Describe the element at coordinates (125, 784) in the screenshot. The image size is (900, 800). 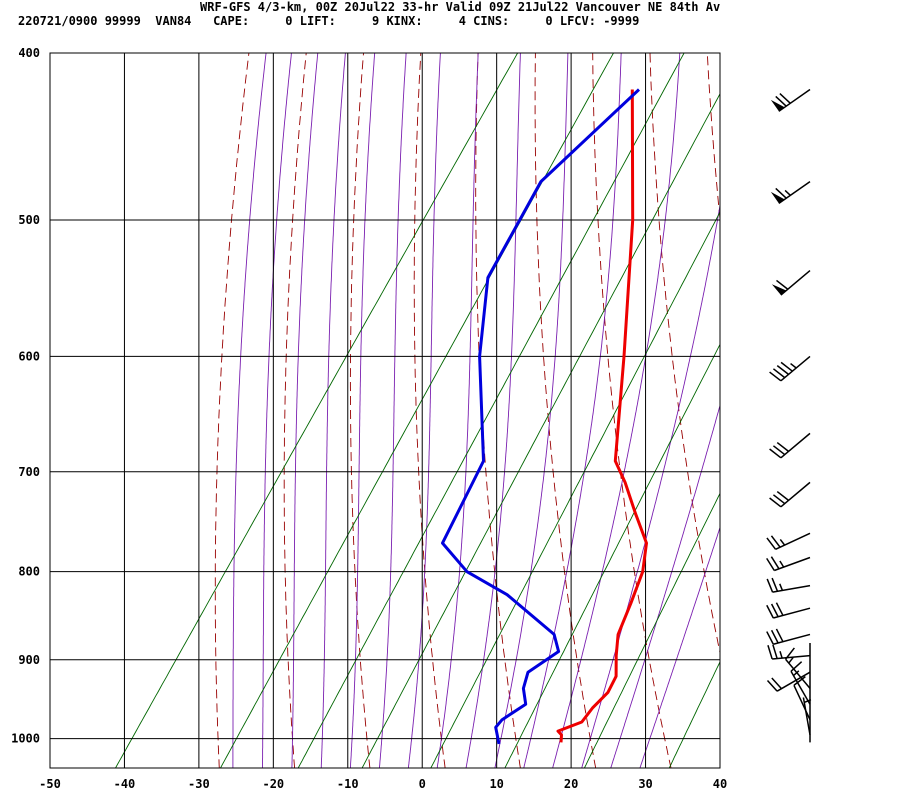
I see `x-tick-label: -40` at that location.